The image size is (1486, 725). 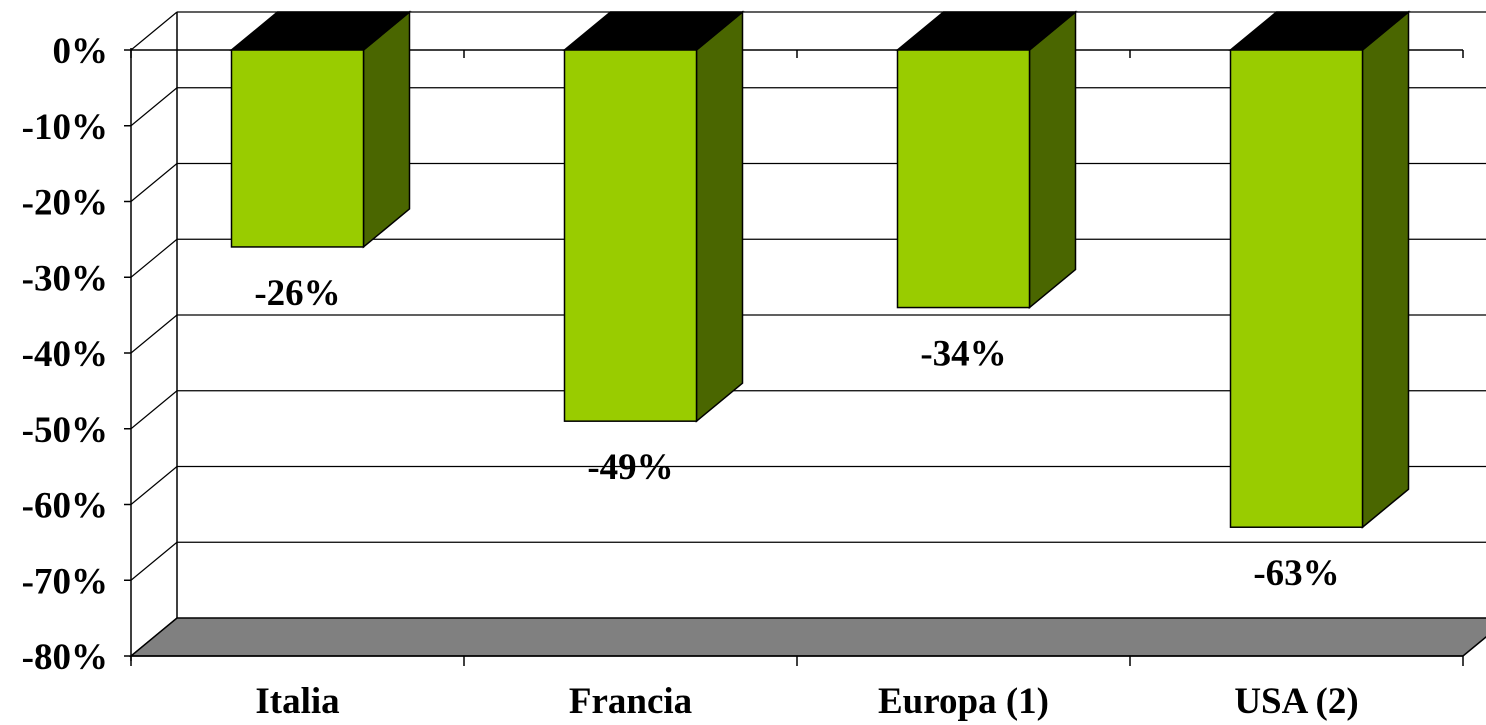 What do you see at coordinates (81, 51) in the screenshot?
I see `y-tick-label: 0%` at bounding box center [81, 51].